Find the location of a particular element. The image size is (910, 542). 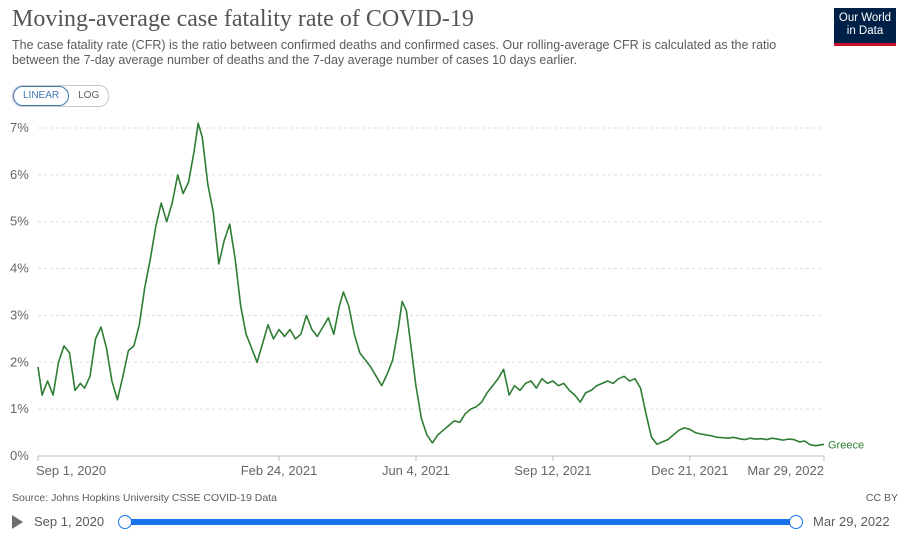

y-tick-label: 2% is located at coordinates (19, 361).